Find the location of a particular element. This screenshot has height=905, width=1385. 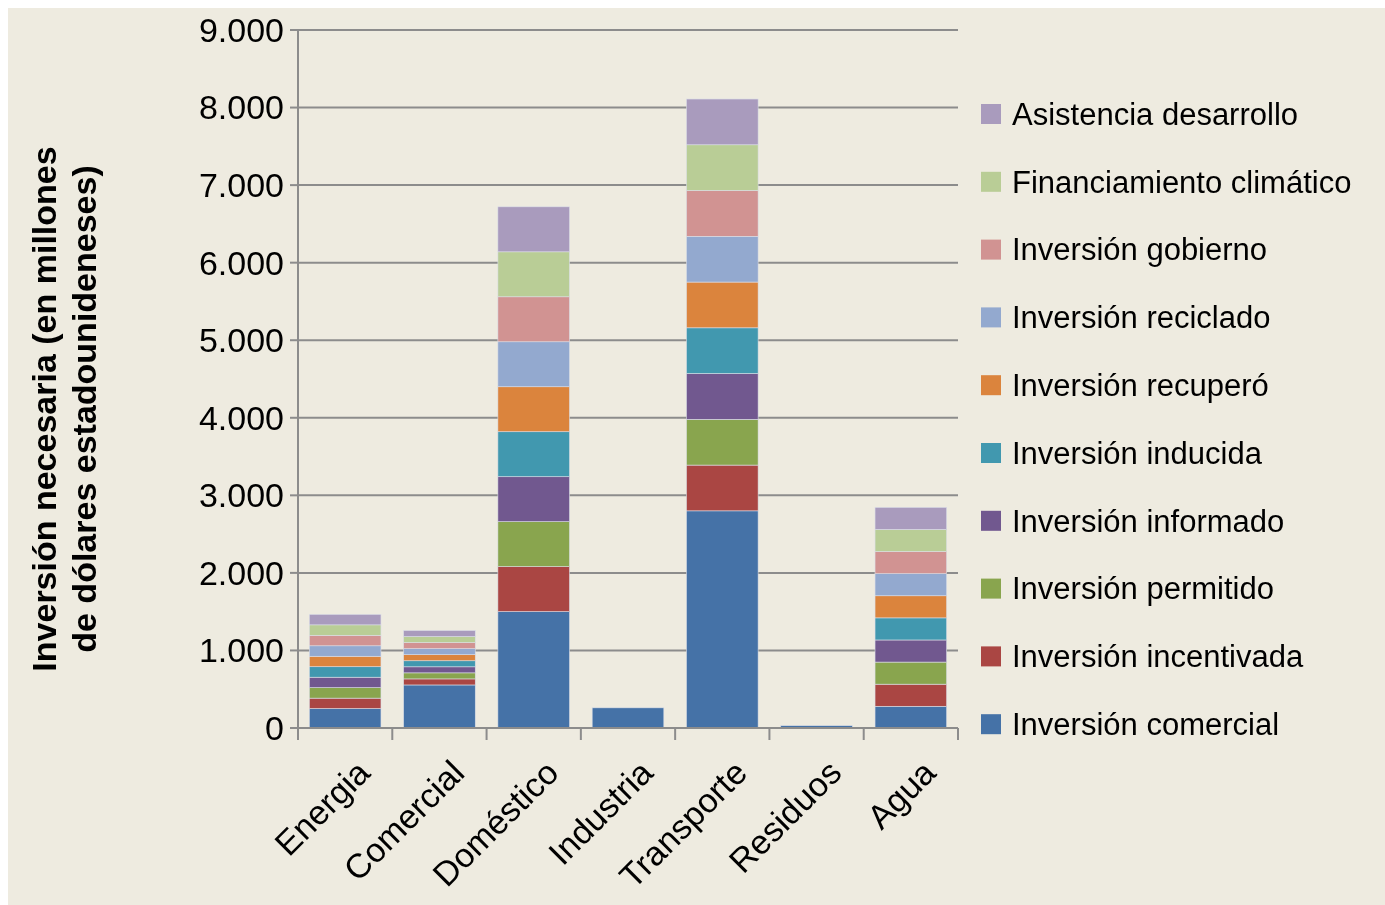

y-tick-label: 0 is located at coordinates (274, 727).